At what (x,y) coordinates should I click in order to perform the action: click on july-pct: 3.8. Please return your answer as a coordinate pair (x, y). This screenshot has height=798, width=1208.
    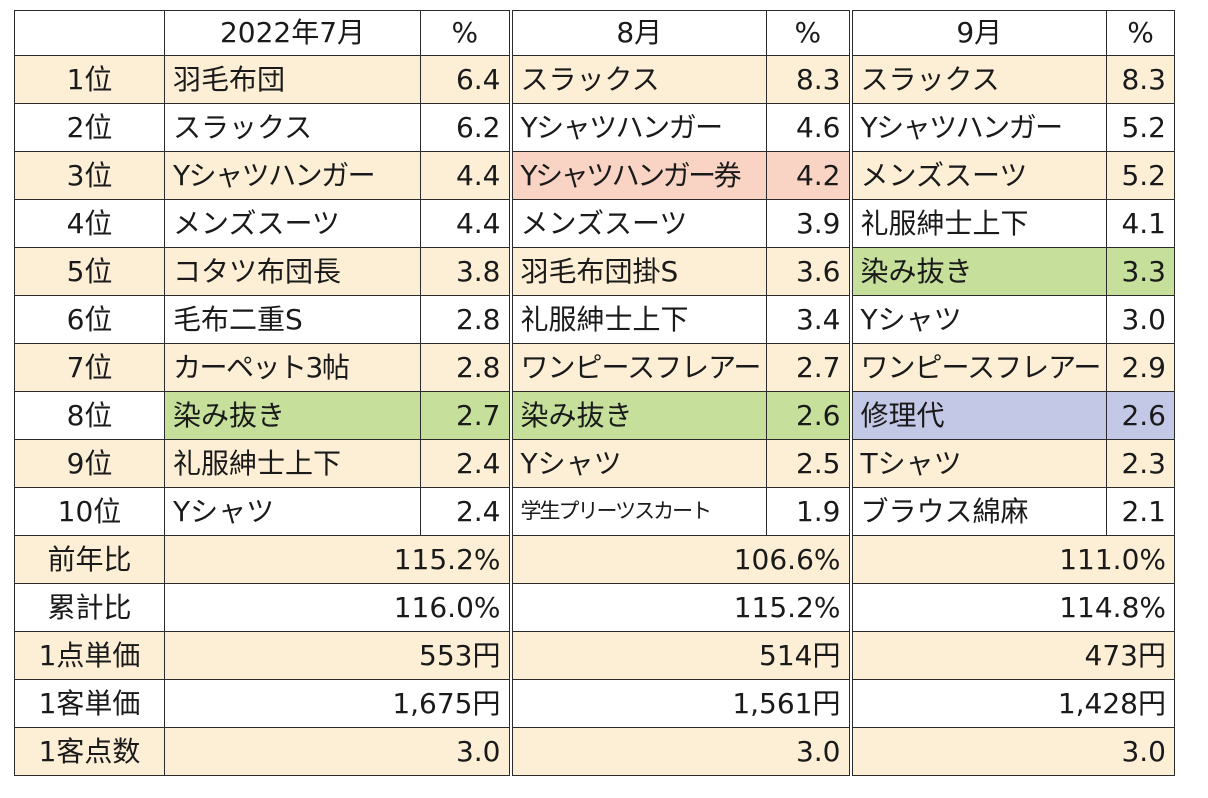
    Looking at the image, I should click on (465, 271).